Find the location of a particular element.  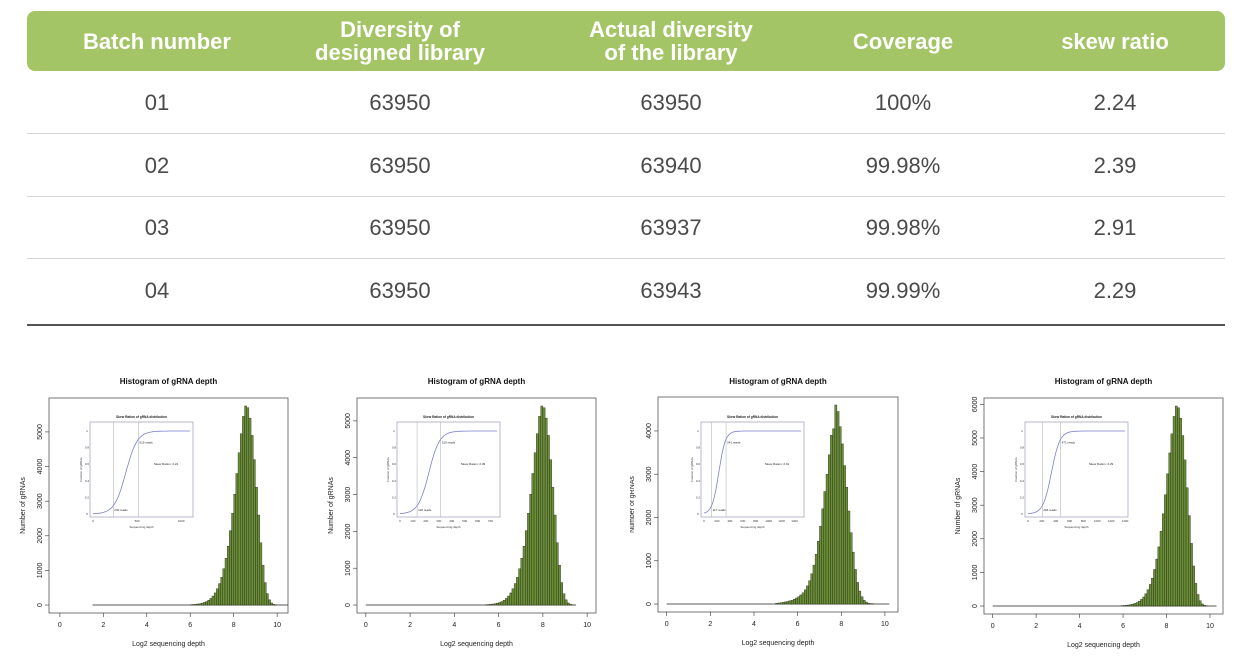

inset-skew-ratio-label: Skew Ration: 2.29 is located at coordinates (1101, 464).